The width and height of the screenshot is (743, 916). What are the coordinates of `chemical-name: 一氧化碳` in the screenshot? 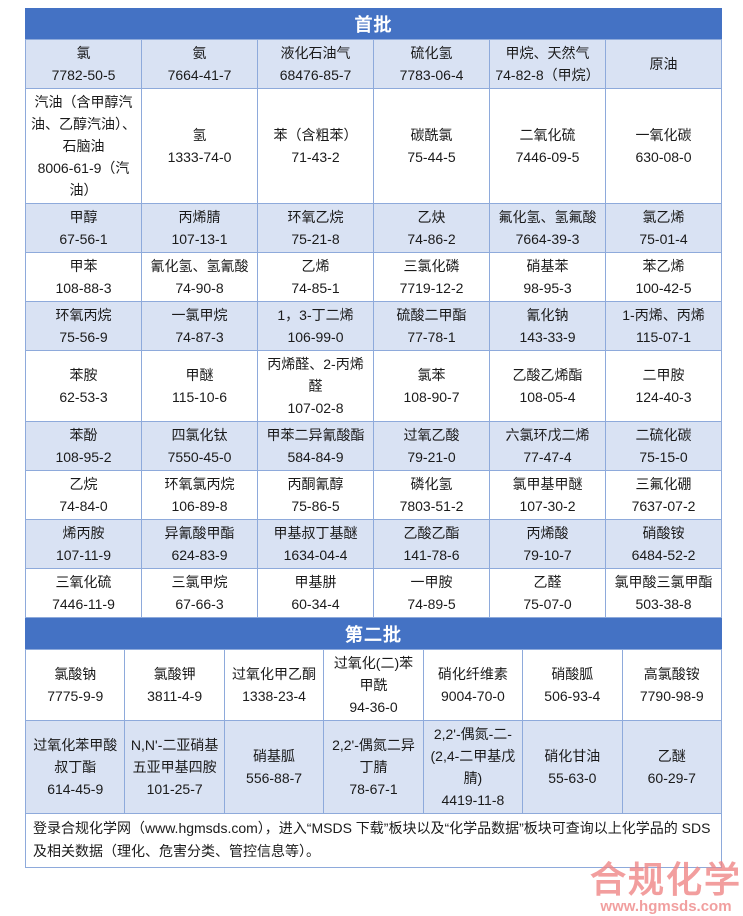 It's located at (663, 135).